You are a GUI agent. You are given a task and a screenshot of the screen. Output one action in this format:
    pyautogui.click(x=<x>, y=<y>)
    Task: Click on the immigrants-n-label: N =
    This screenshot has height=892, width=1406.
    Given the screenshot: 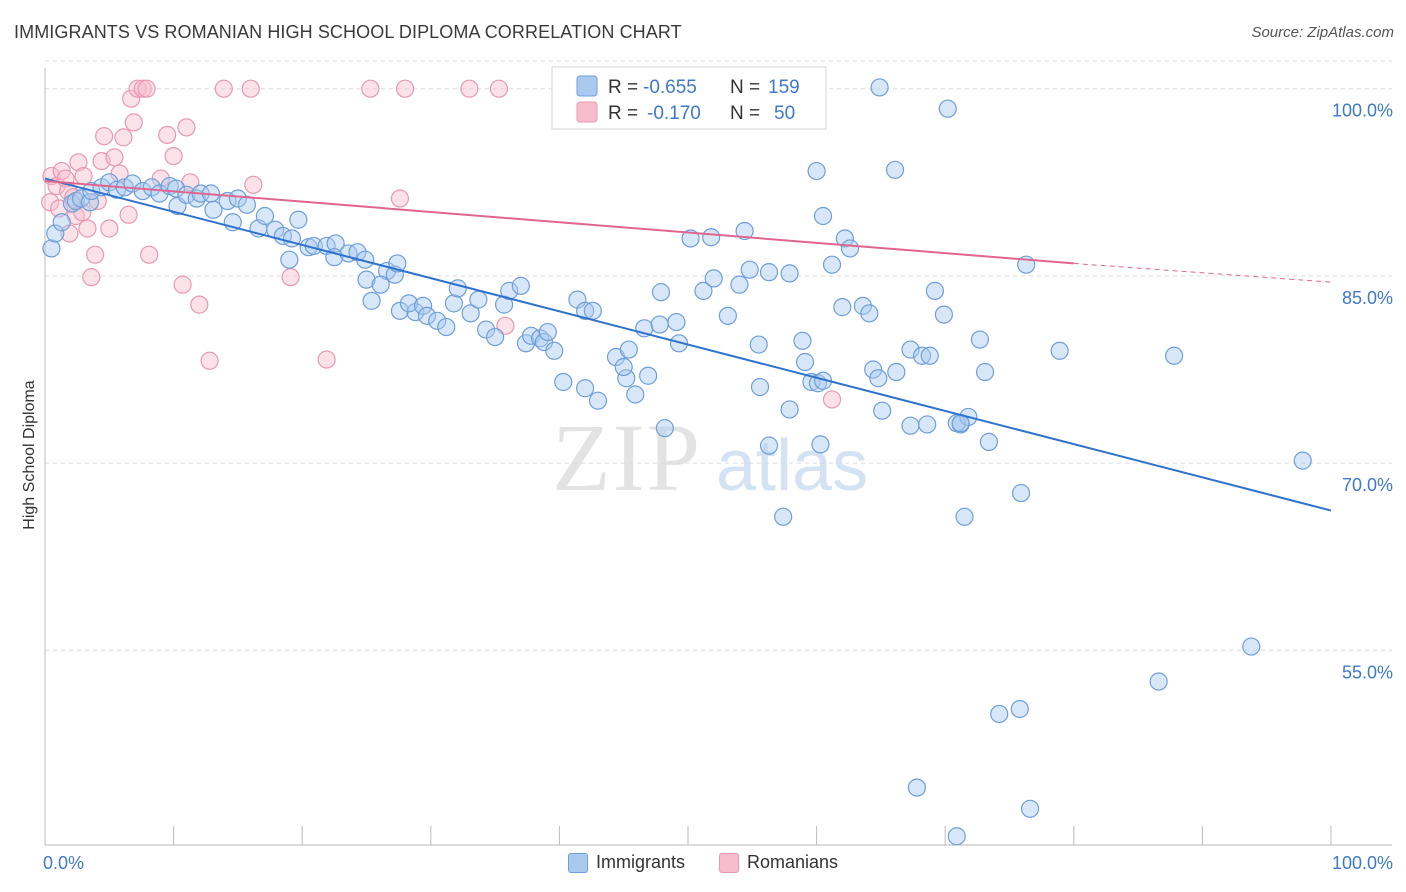 What is the action you would take?
    pyautogui.click(x=745, y=87)
    